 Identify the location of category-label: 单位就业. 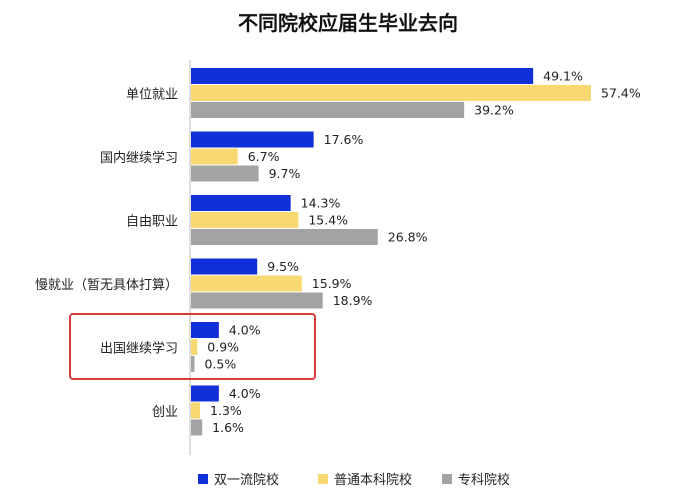
(152, 95).